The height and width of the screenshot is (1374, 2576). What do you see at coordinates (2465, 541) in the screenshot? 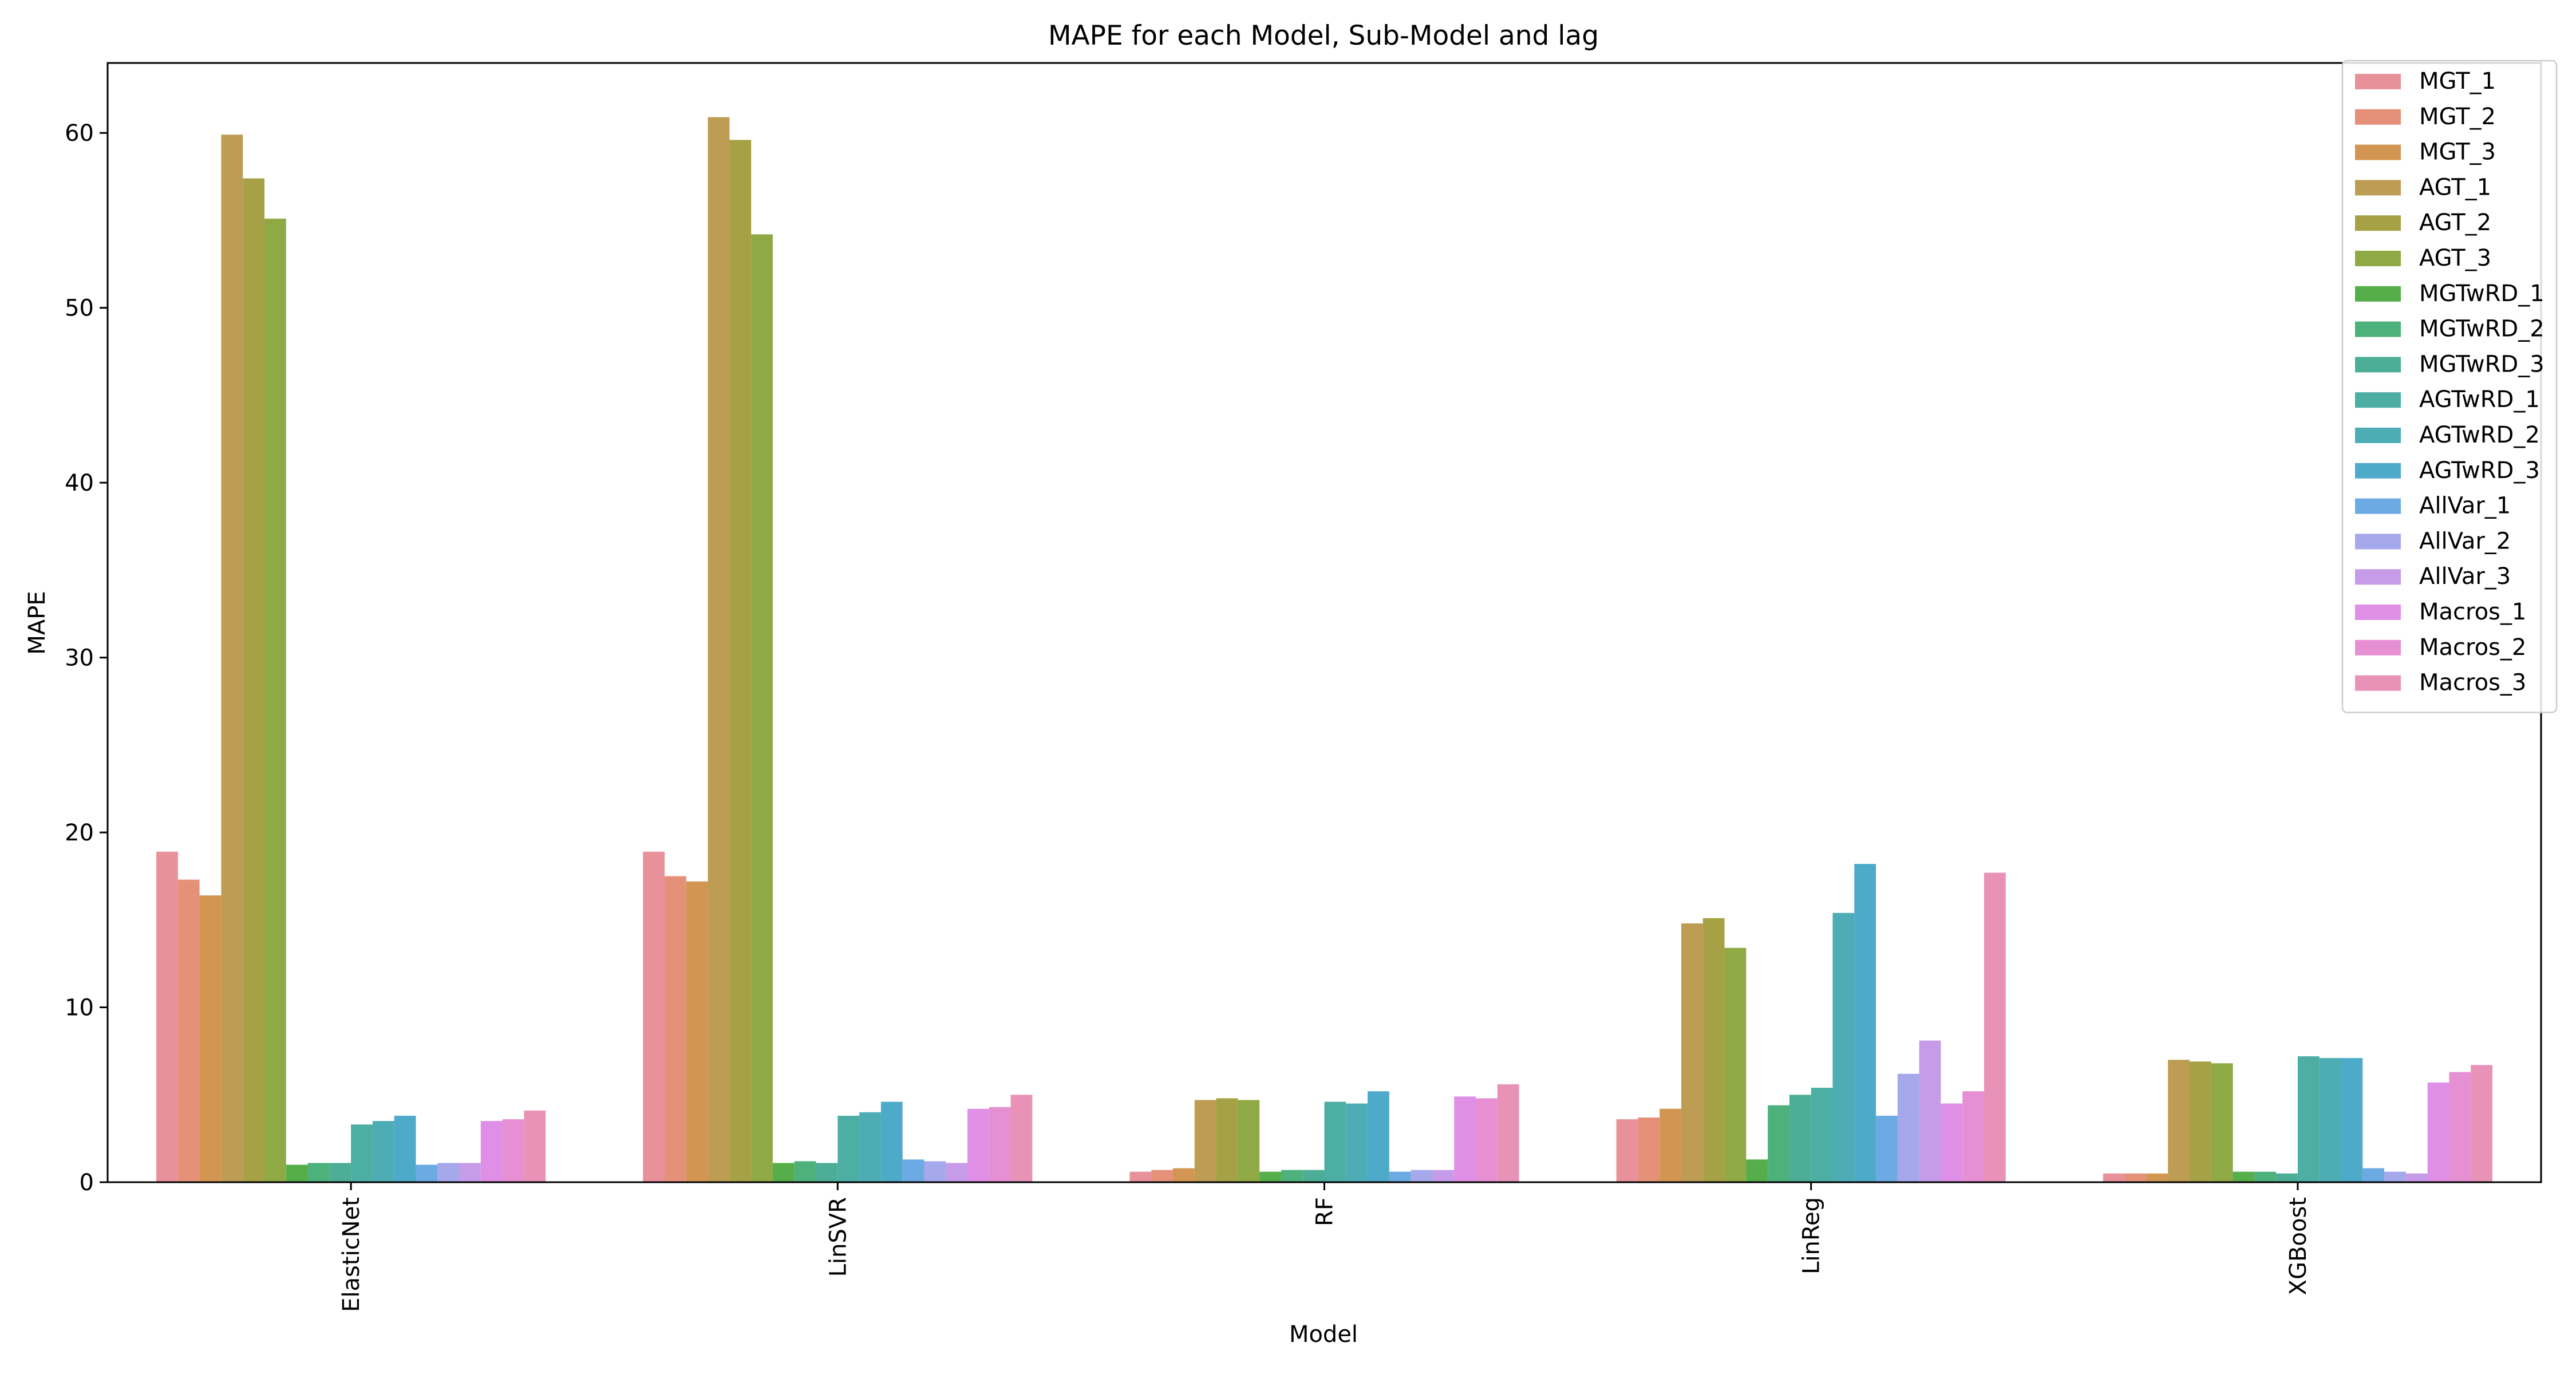
I see `legend-label-AllVar_2: AllVar_2` at bounding box center [2465, 541].